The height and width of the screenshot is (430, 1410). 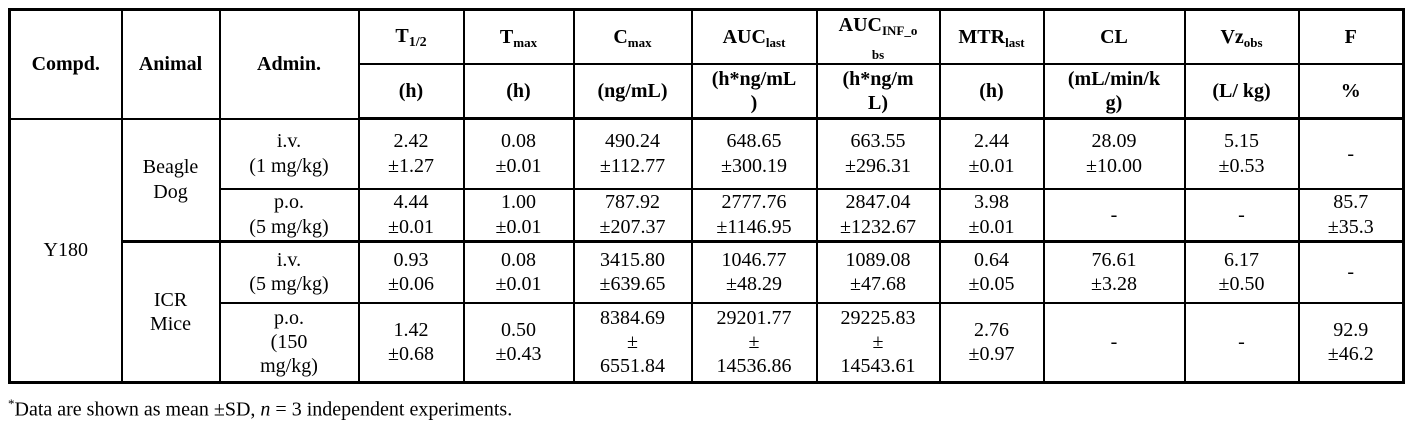 What do you see at coordinates (632, 215) in the screenshot?
I see `cell-cmax: 787.92 ±207.37` at bounding box center [632, 215].